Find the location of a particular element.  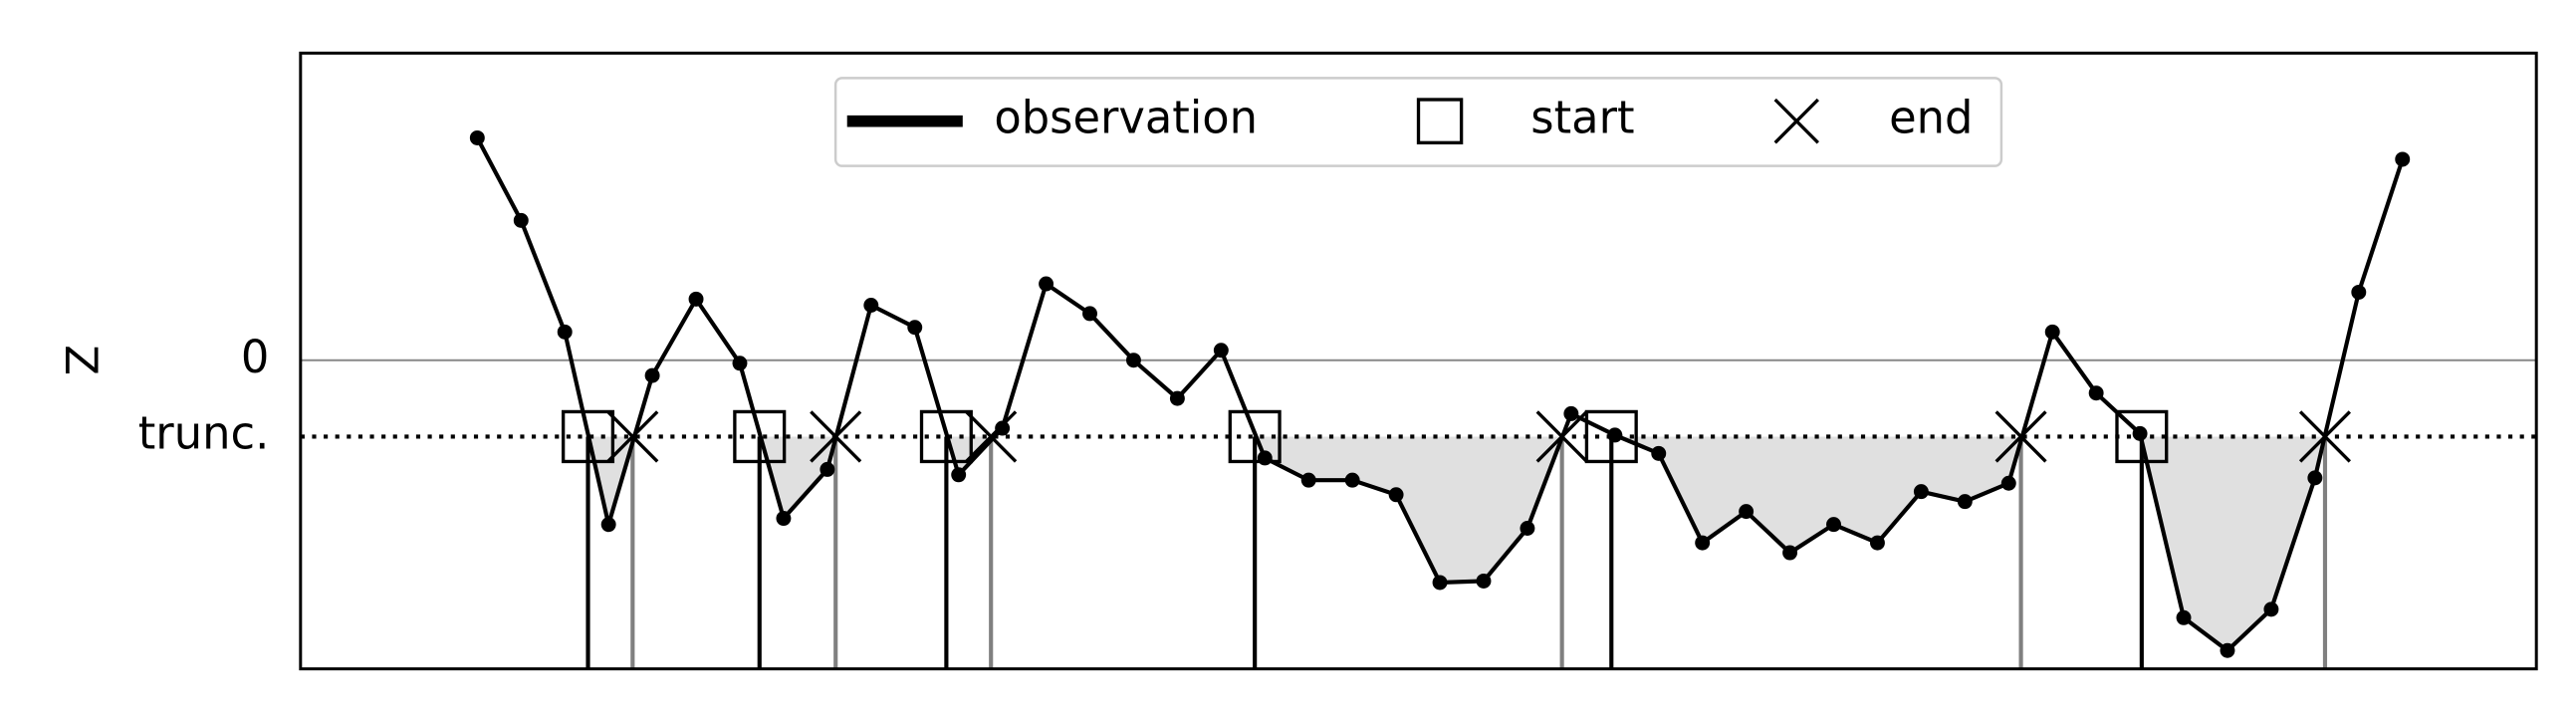

y-axis-label: Z is located at coordinates (81, 360).